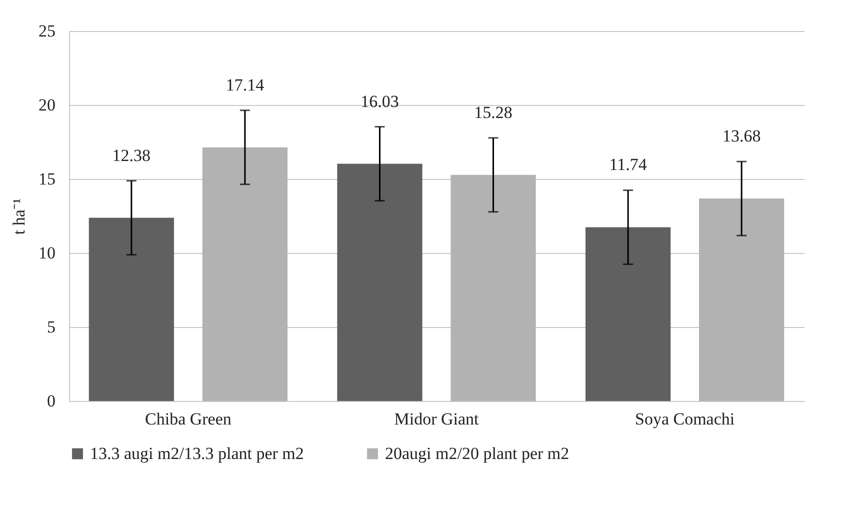  I want to click on data-label: 12.38, so click(131, 155).